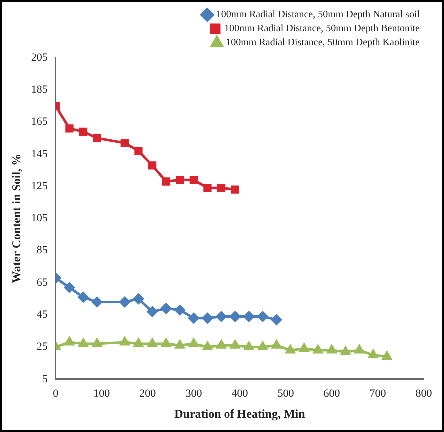 This screenshot has width=444, height=432. I want to click on legend-label: 100mm Radial Distance, 50mm Depth Bentonite, so click(322, 29).